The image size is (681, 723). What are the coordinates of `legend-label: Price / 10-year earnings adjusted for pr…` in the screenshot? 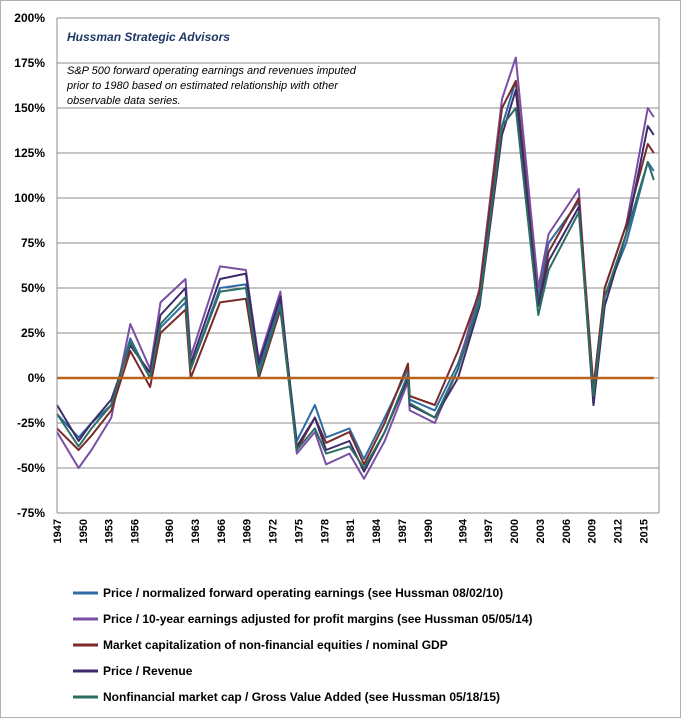 It's located at (318, 619).